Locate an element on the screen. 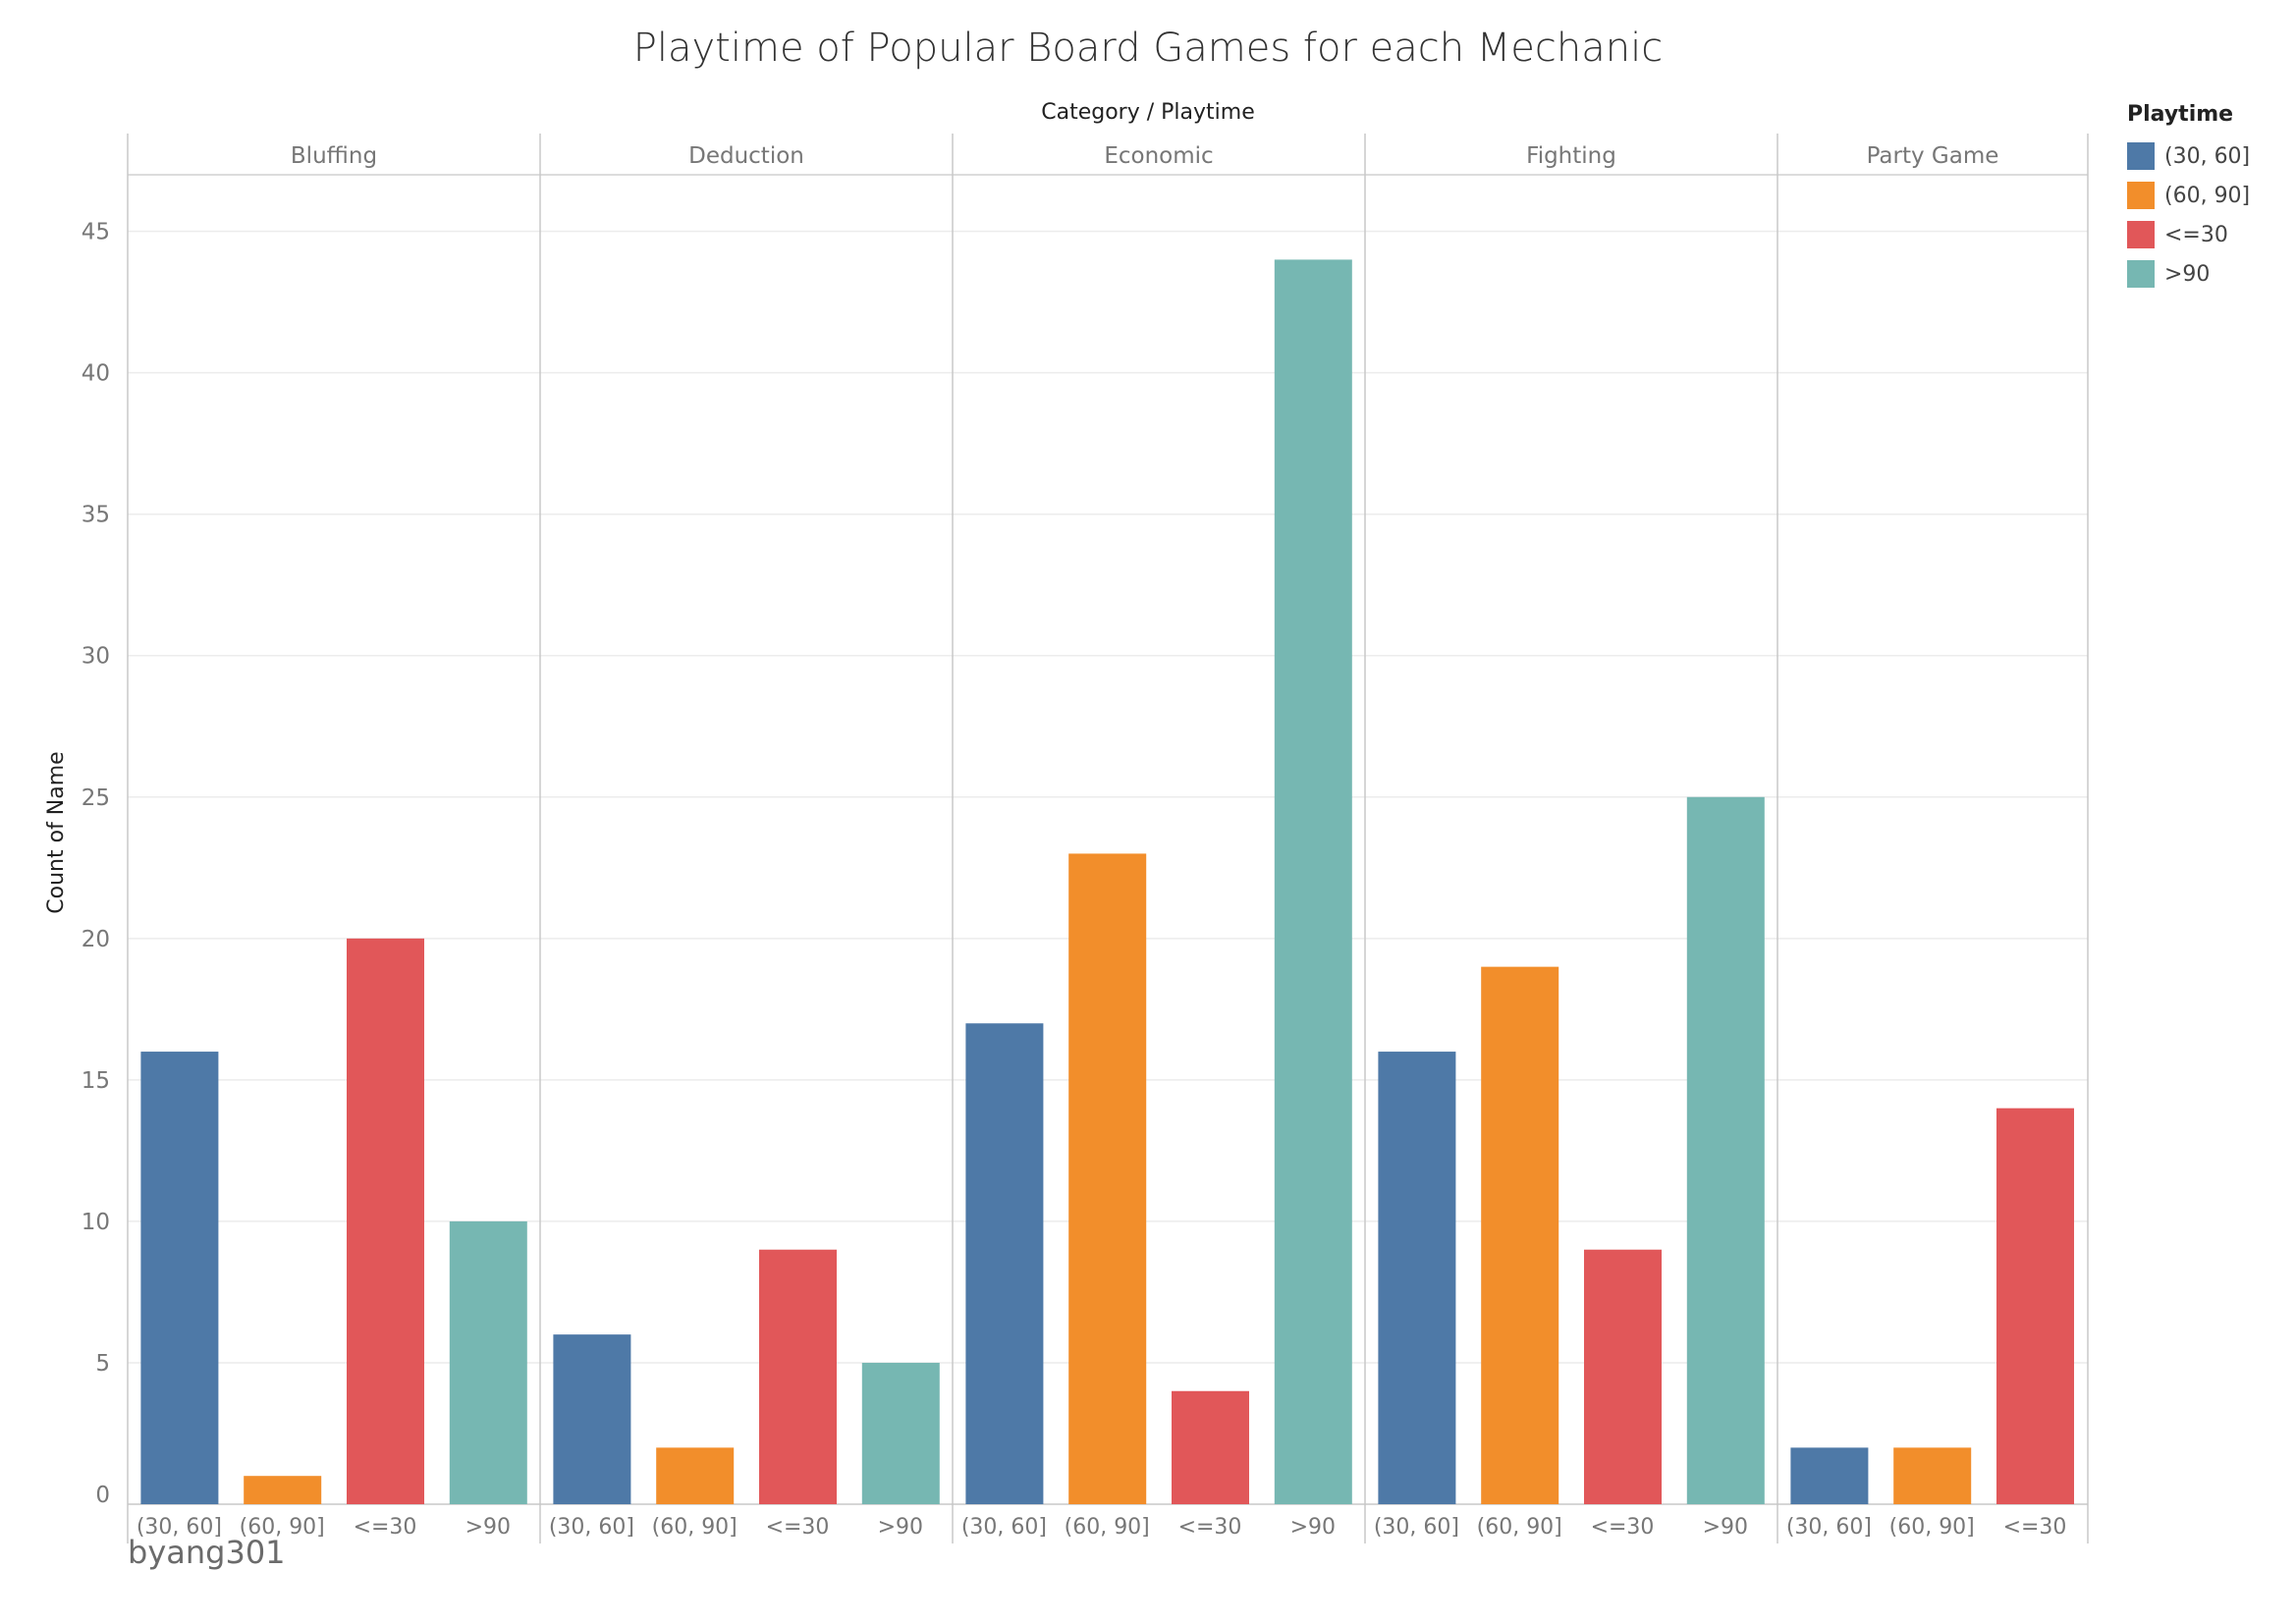 This screenshot has height=1624, width=2296. y-tick-label: 45 is located at coordinates (96, 232).